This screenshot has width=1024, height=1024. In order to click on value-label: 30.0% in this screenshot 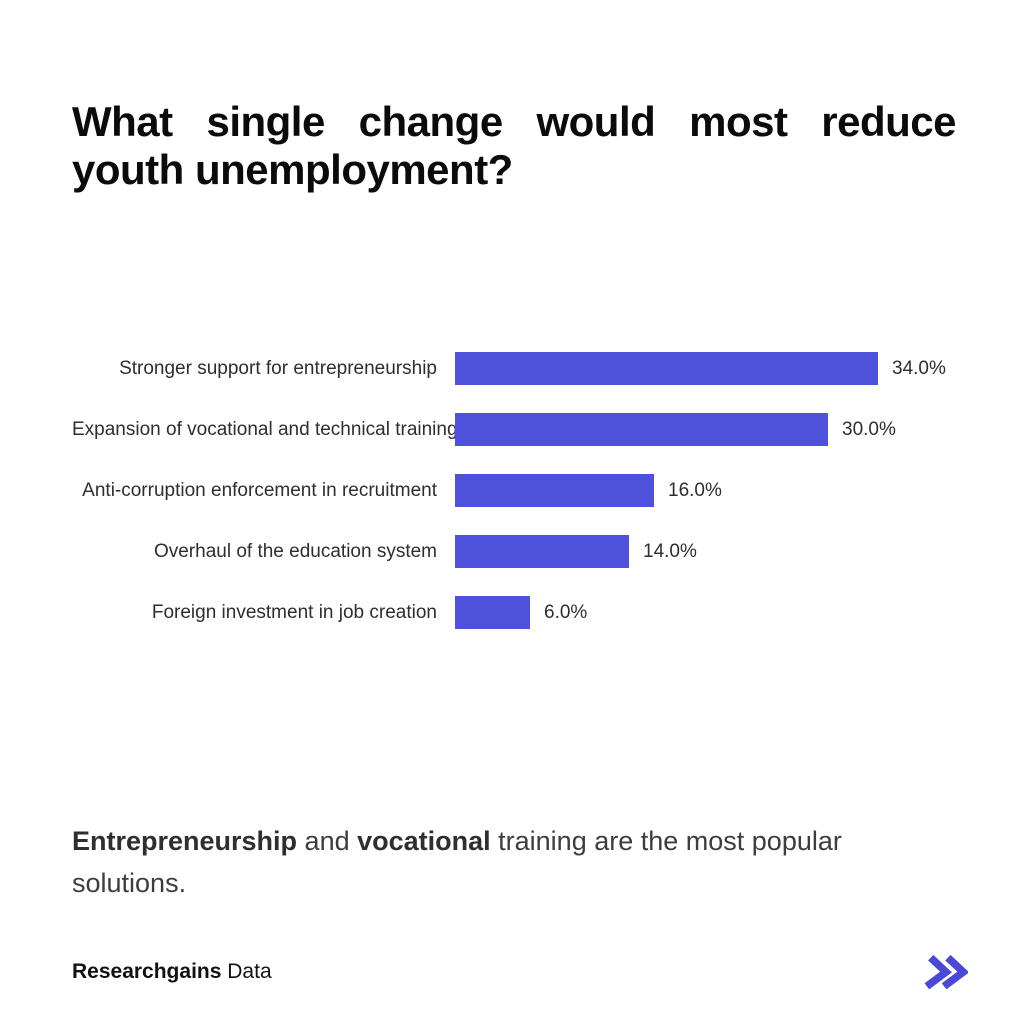, I will do `click(869, 429)`.